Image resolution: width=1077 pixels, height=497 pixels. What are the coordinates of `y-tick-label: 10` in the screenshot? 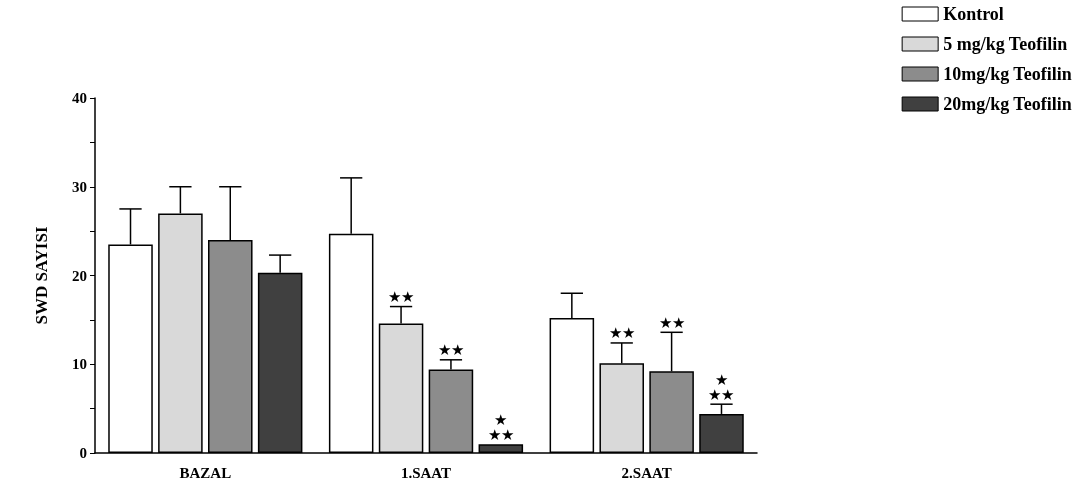 It's located at (79, 364).